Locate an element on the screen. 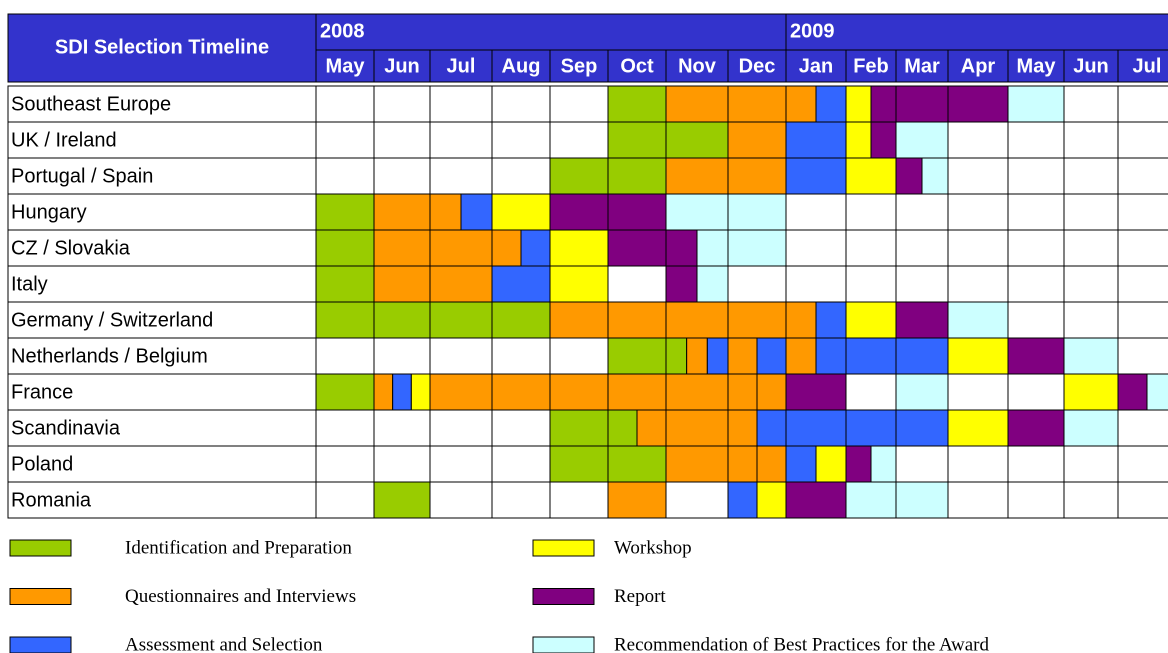 This screenshot has width=1168, height=653. month-label: Mar is located at coordinates (922, 66).